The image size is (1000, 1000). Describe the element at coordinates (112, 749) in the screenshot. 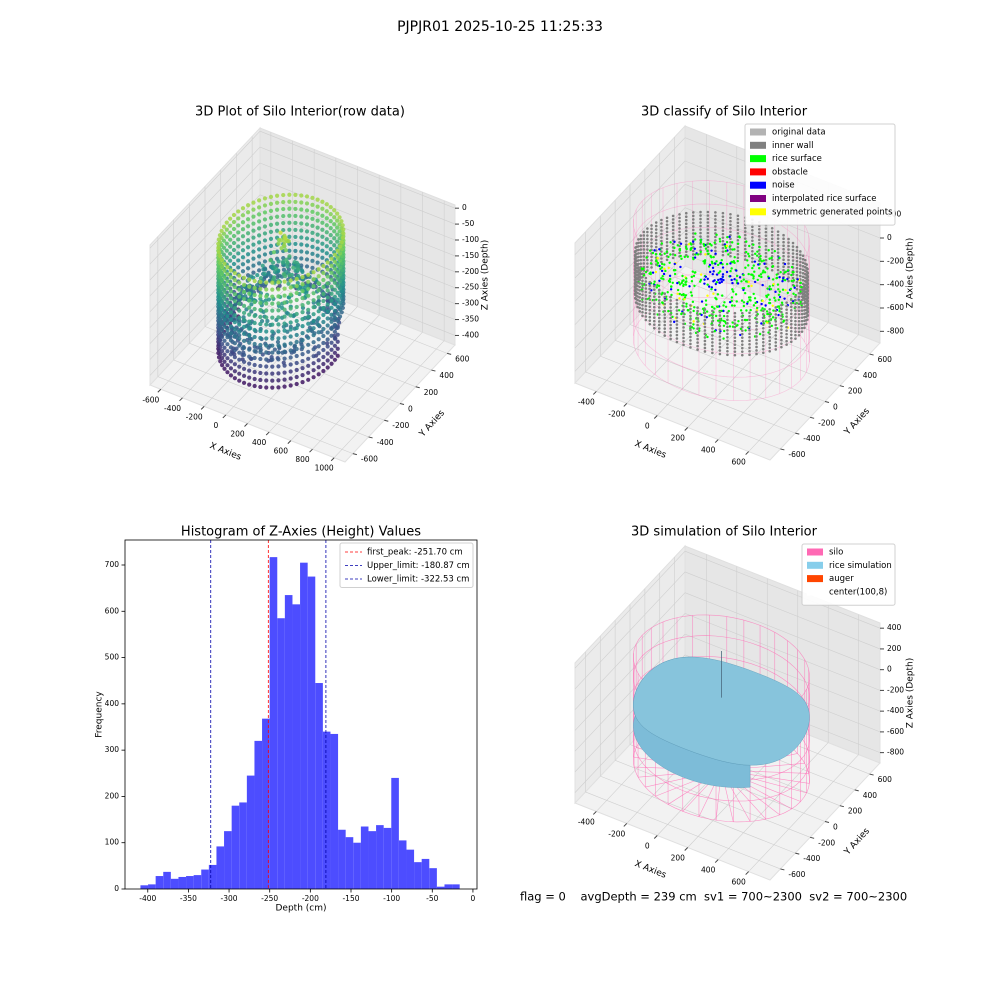

I see `y-tick-label: 300` at that location.